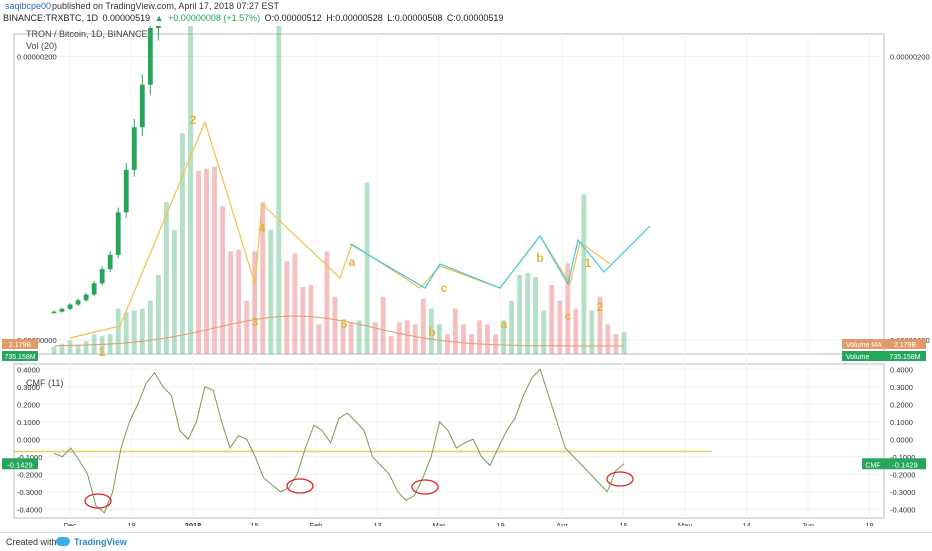 This screenshot has height=551, width=932. I want to click on x-tick-label: 16, so click(623, 523).